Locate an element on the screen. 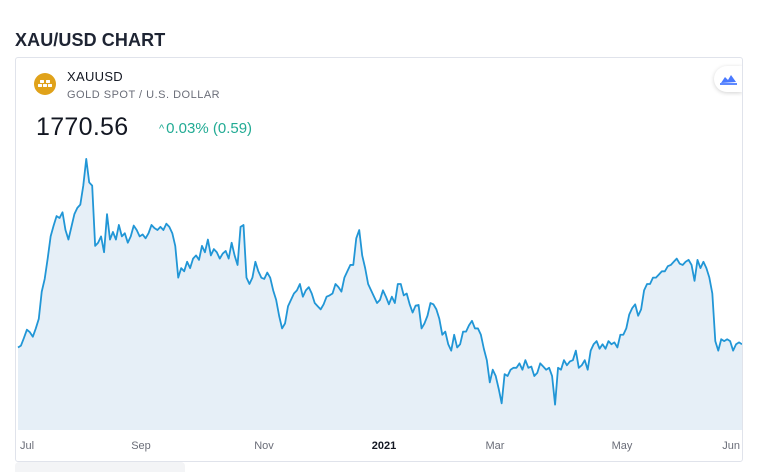  x-tick-label: 2021 is located at coordinates (384, 446).